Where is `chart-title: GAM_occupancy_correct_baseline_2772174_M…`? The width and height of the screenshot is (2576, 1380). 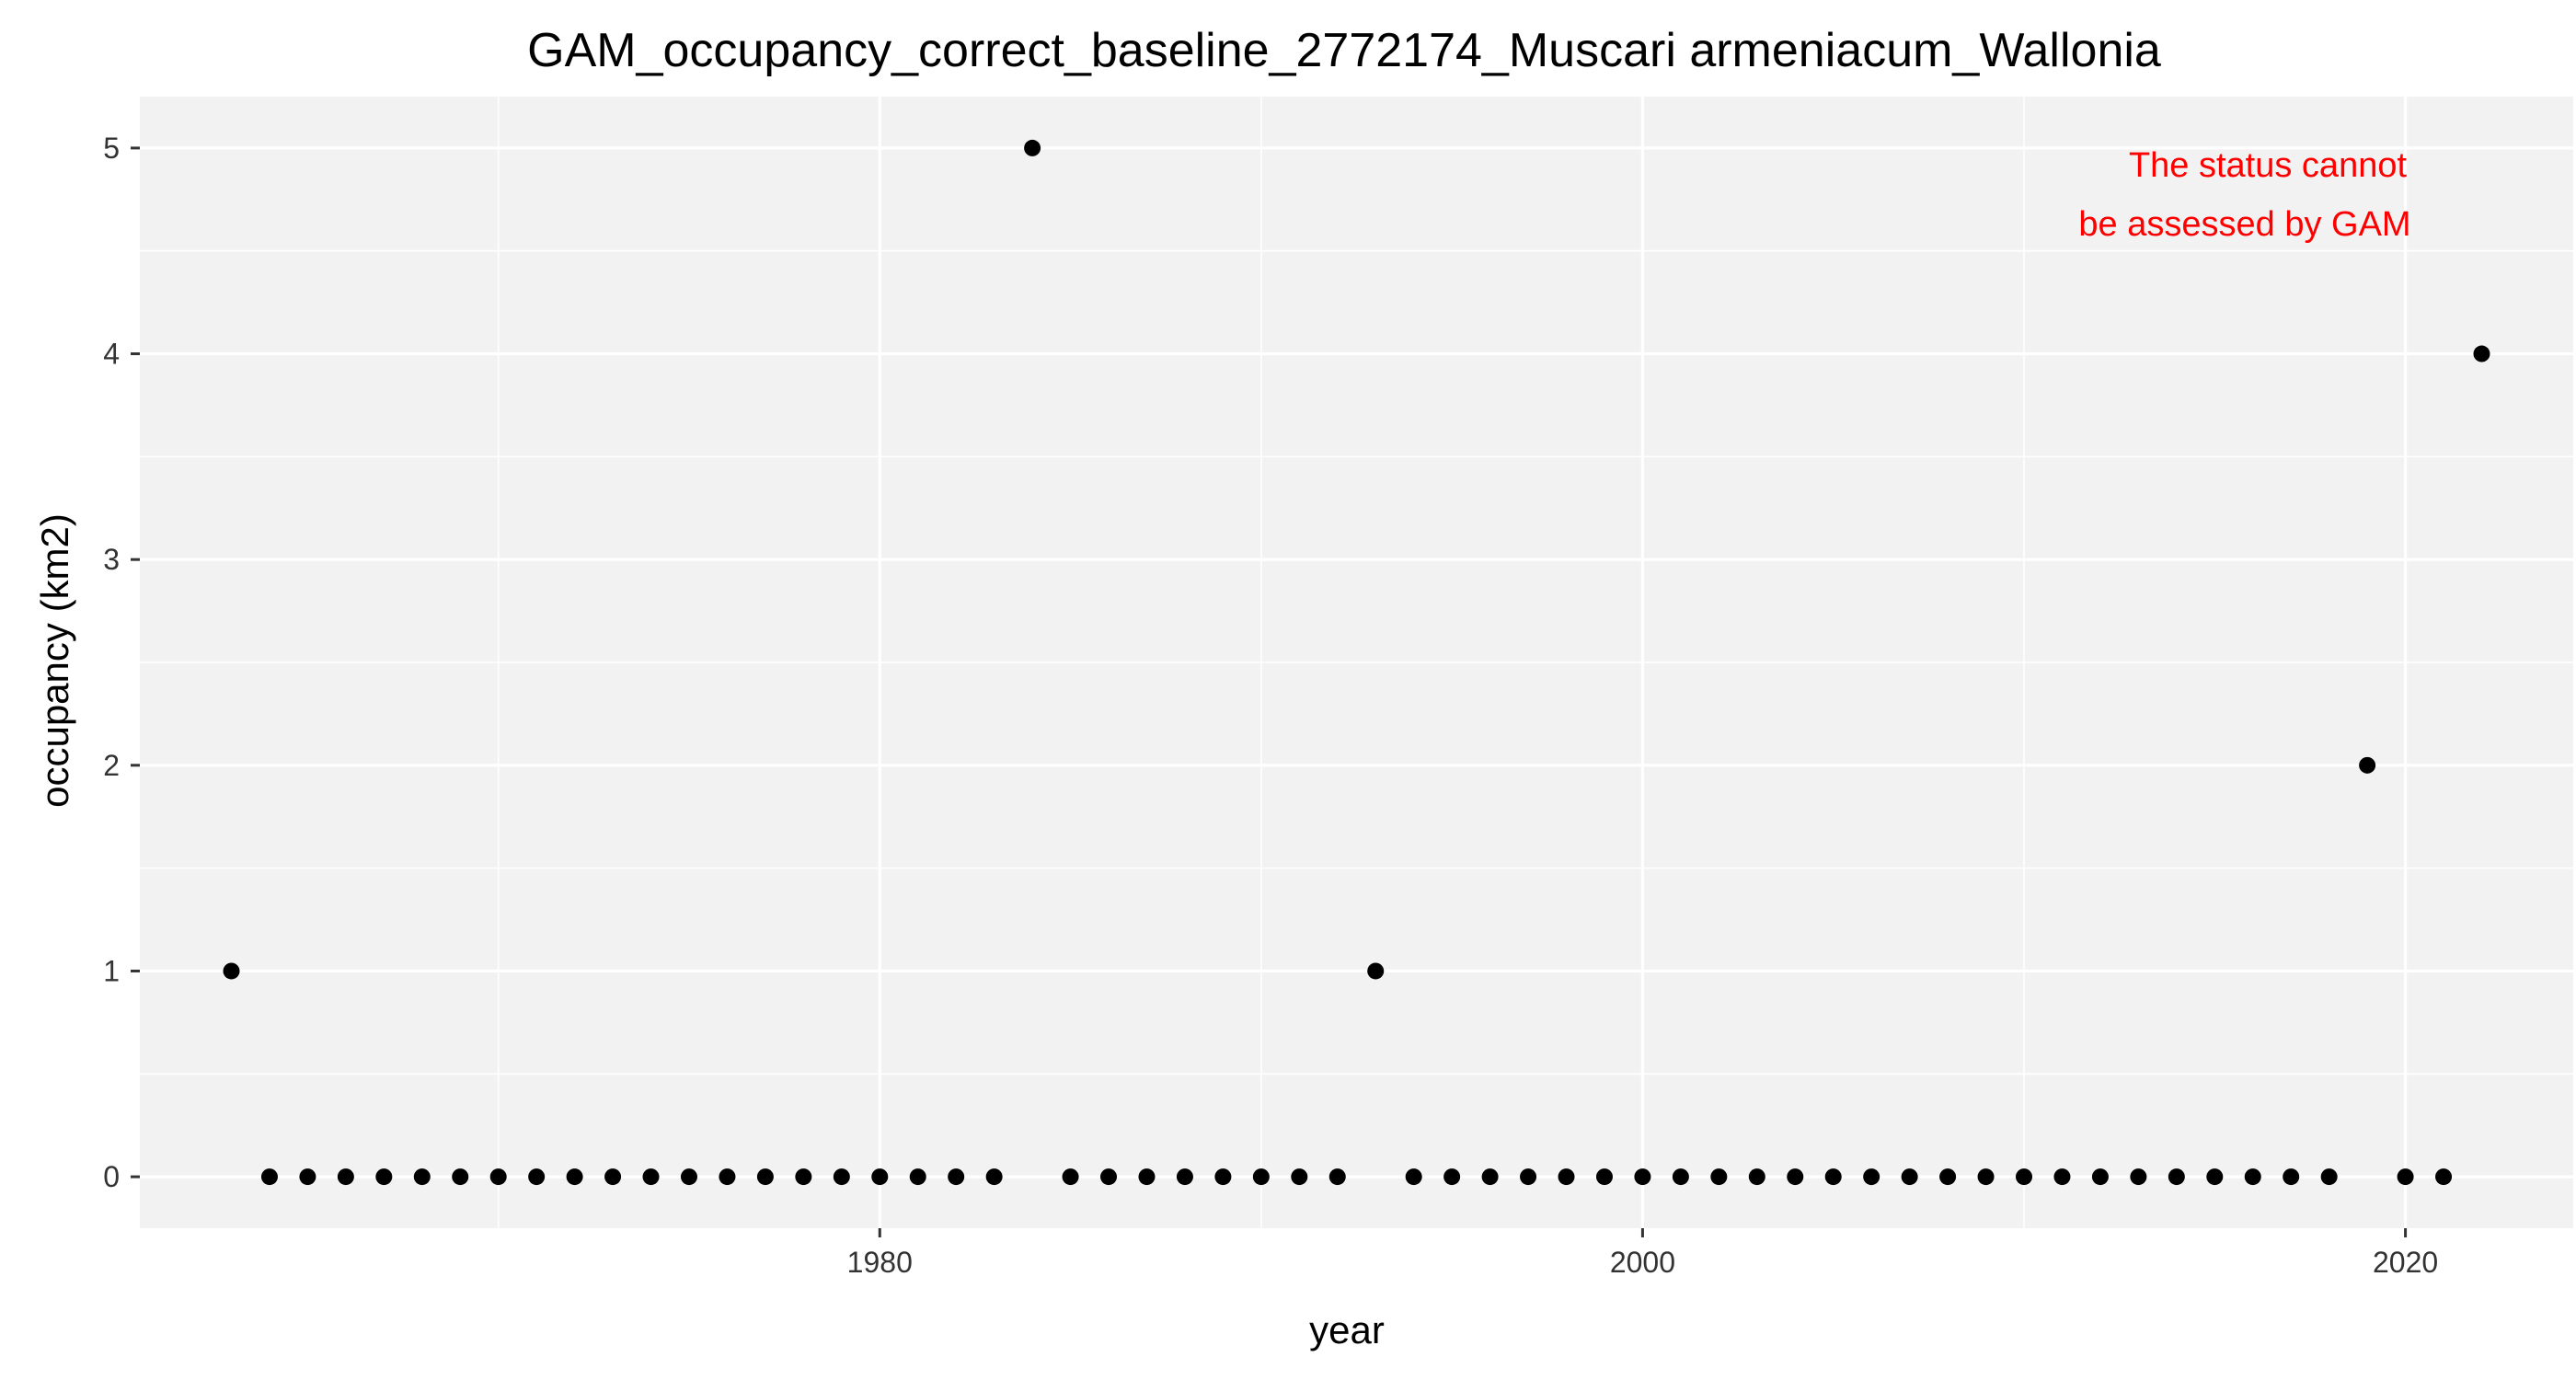 chart-title: GAM_occupancy_correct_baseline_2772174_M… is located at coordinates (1344, 50).